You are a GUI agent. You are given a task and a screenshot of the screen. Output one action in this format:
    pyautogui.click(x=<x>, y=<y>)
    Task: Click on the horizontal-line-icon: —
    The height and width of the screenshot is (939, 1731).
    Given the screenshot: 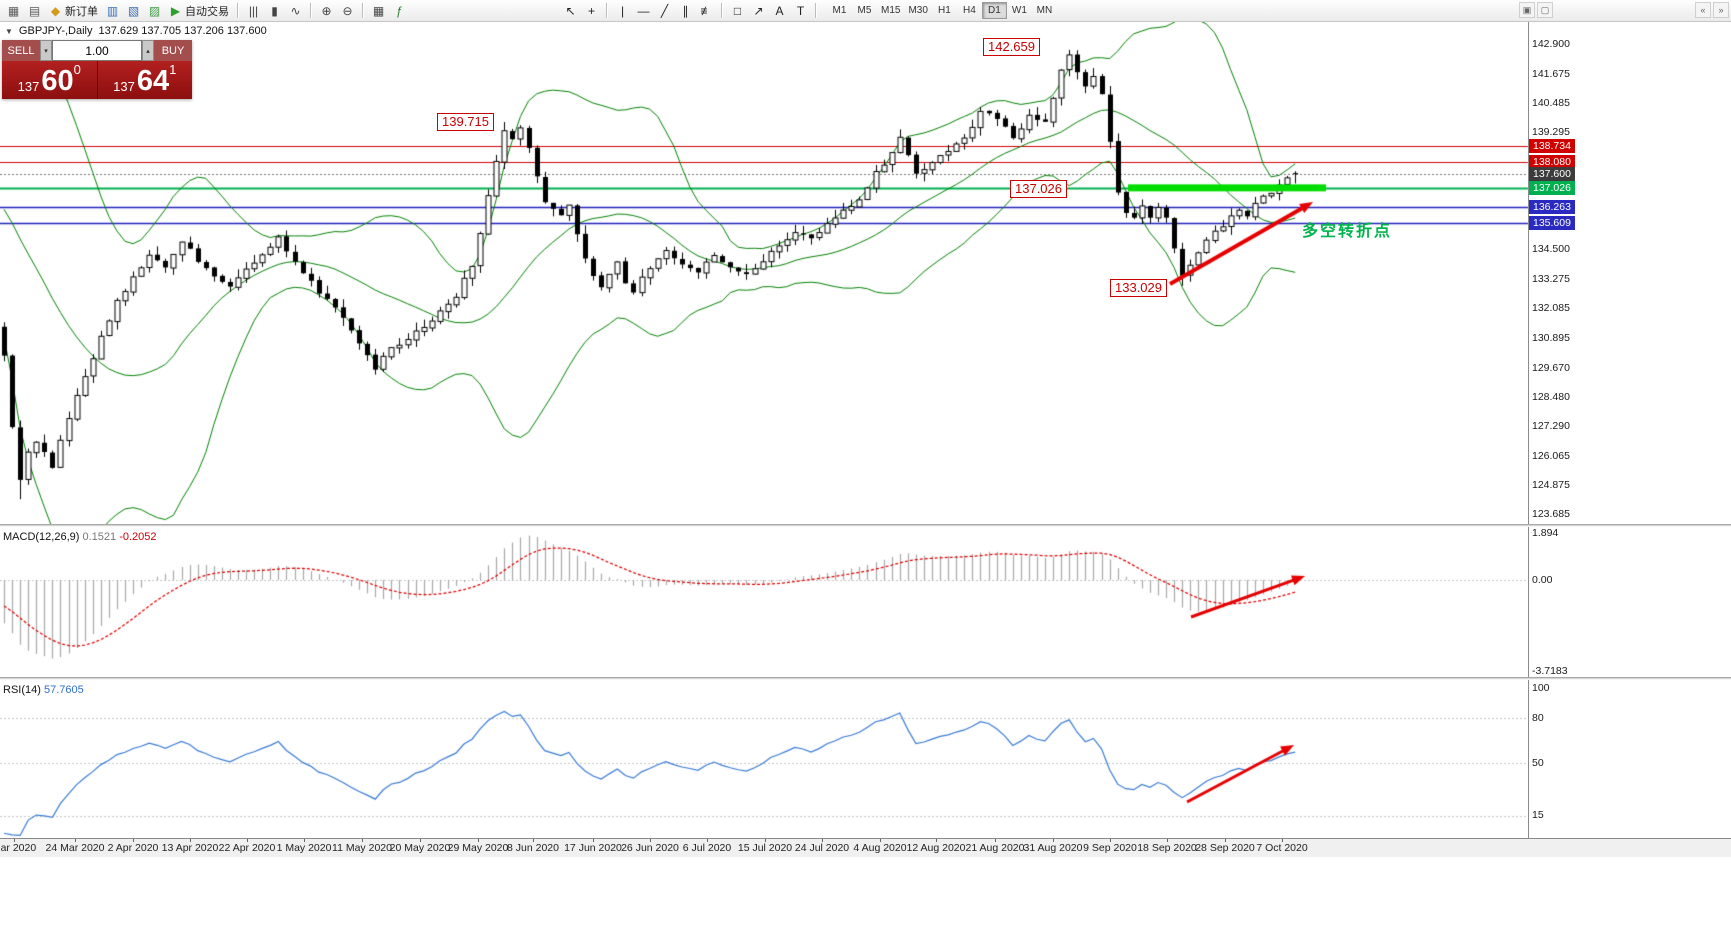 What is the action you would take?
    pyautogui.click(x=643, y=10)
    